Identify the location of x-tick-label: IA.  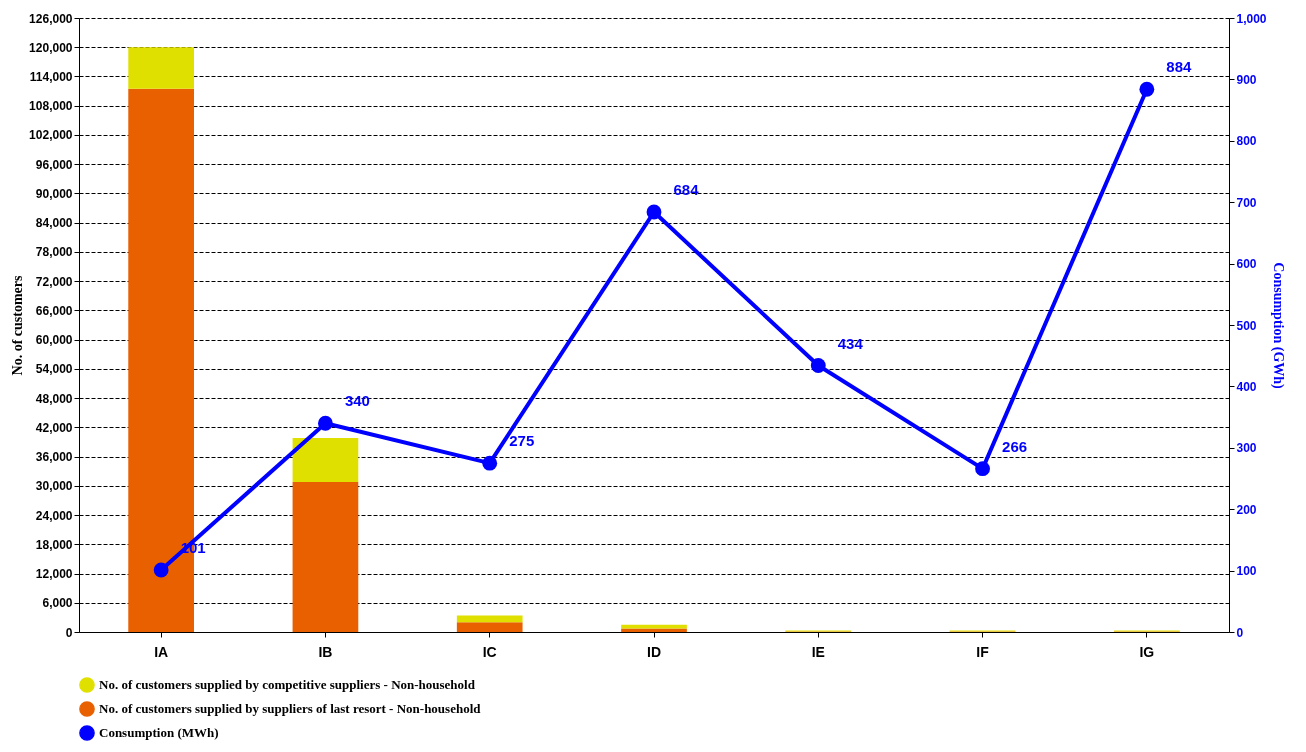
(161, 651).